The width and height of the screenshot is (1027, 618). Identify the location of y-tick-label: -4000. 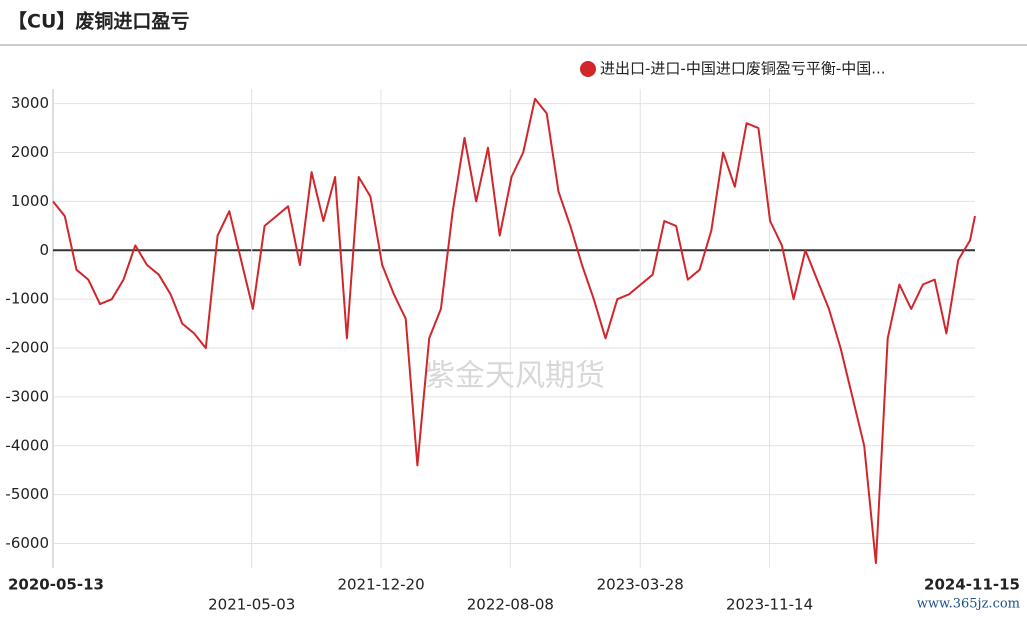
(27, 445).